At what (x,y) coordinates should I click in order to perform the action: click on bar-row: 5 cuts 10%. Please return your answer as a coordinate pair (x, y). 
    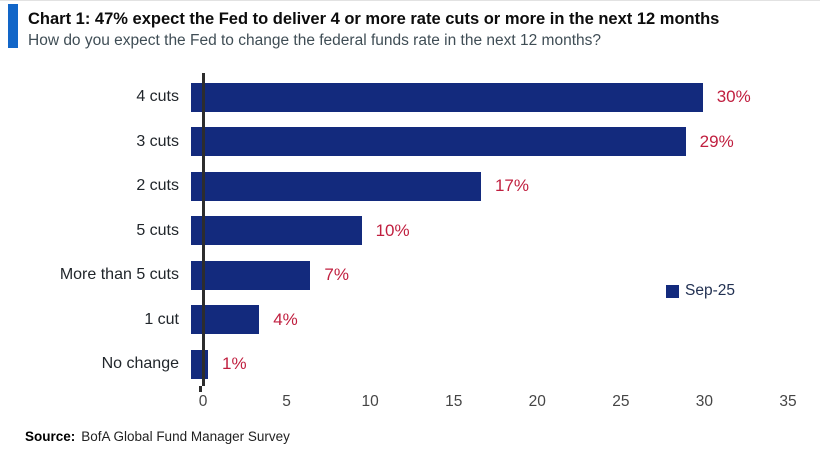
    Looking at the image, I should click on (394, 231).